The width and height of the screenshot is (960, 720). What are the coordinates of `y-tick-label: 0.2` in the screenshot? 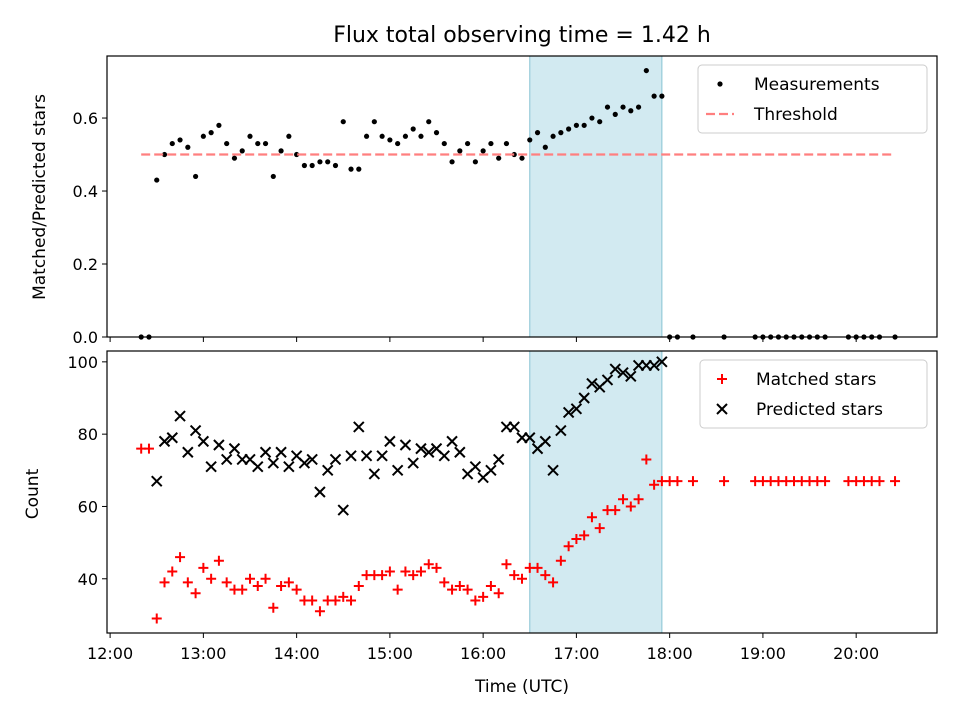 It's located at (85, 264).